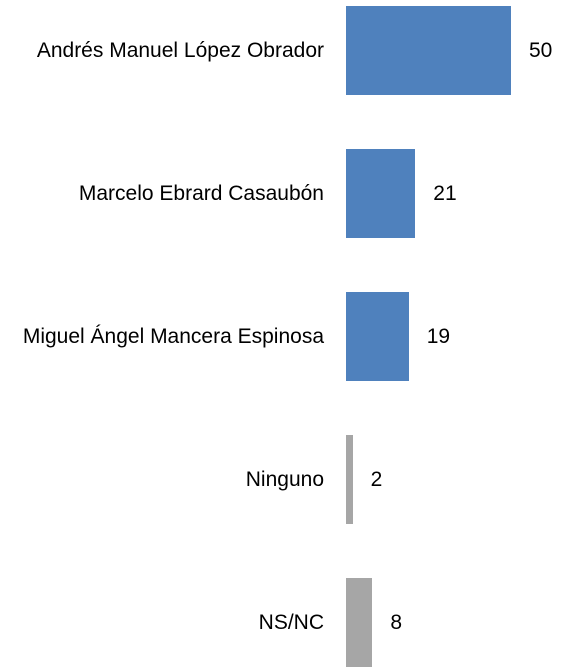 This screenshot has height=667, width=563. I want to click on value-label: 21, so click(445, 193).